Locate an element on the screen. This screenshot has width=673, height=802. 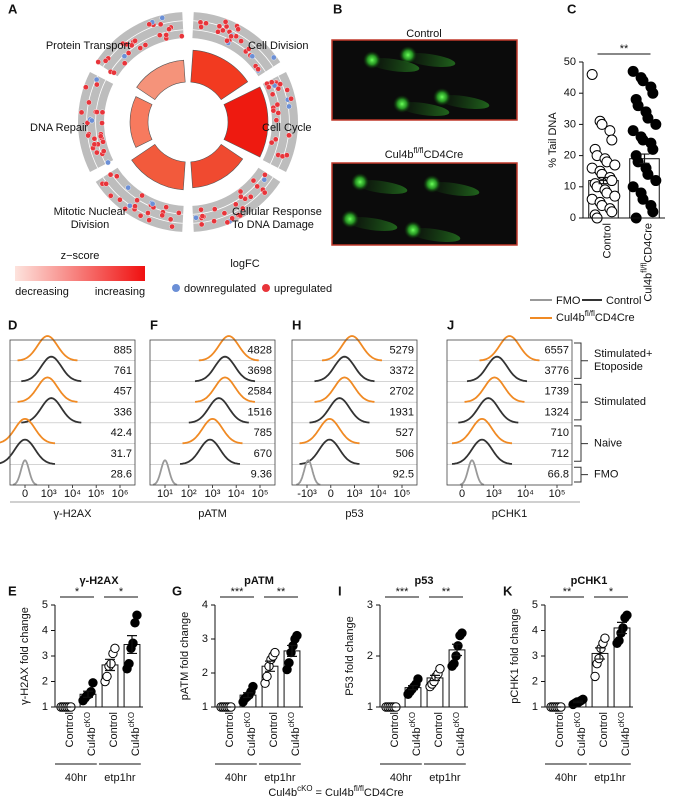
mfi-value: 527 is located at coordinates (405, 433).